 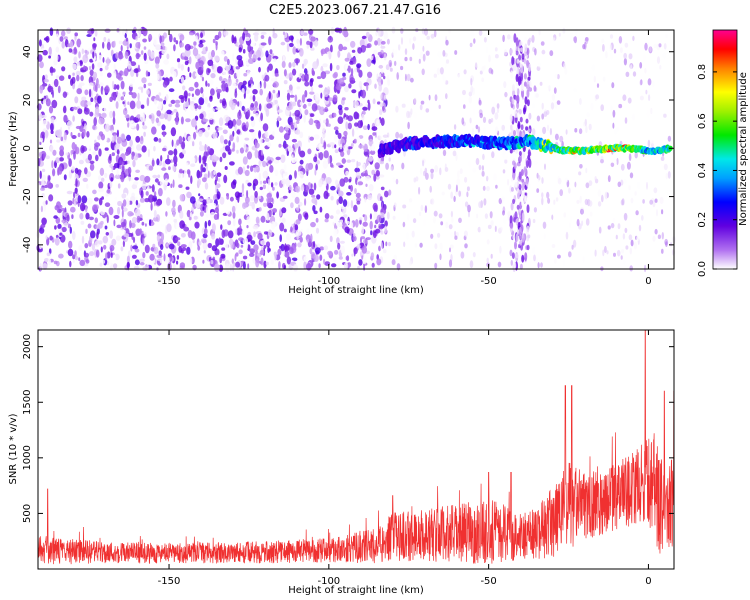 What do you see at coordinates (702, 72) in the screenshot?
I see `colorbar-tick-label: 0.8` at bounding box center [702, 72].